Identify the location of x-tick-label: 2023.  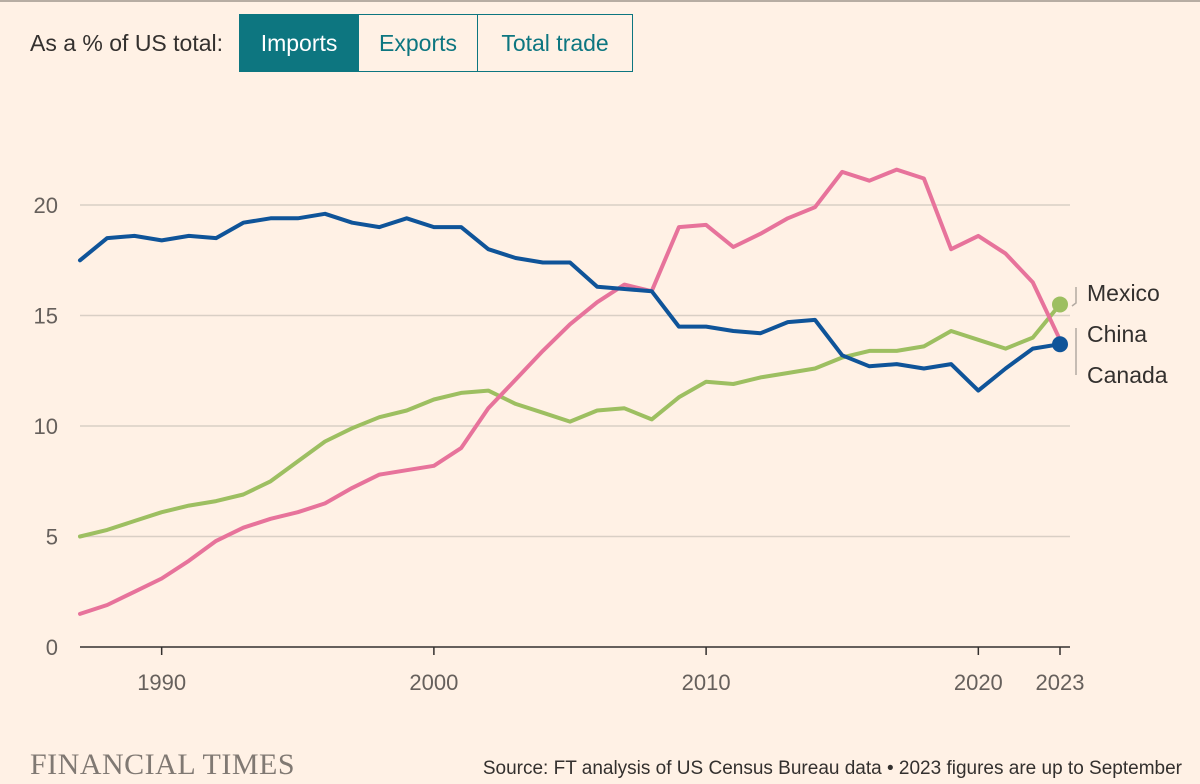
(1060, 682).